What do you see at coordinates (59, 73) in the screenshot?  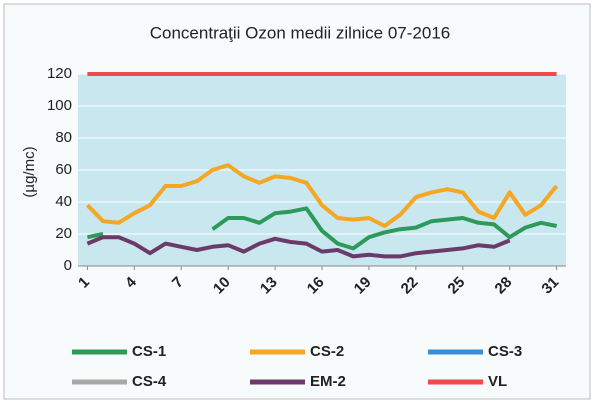 I see `y-tick-label: 120` at bounding box center [59, 73].